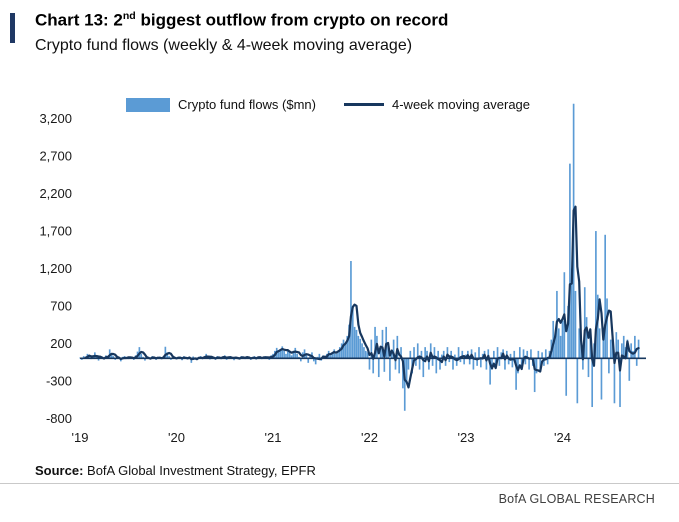 This screenshot has height=522, width=679. Describe the element at coordinates (55, 268) in the screenshot. I see `y-tick-label: 1,200` at that location.